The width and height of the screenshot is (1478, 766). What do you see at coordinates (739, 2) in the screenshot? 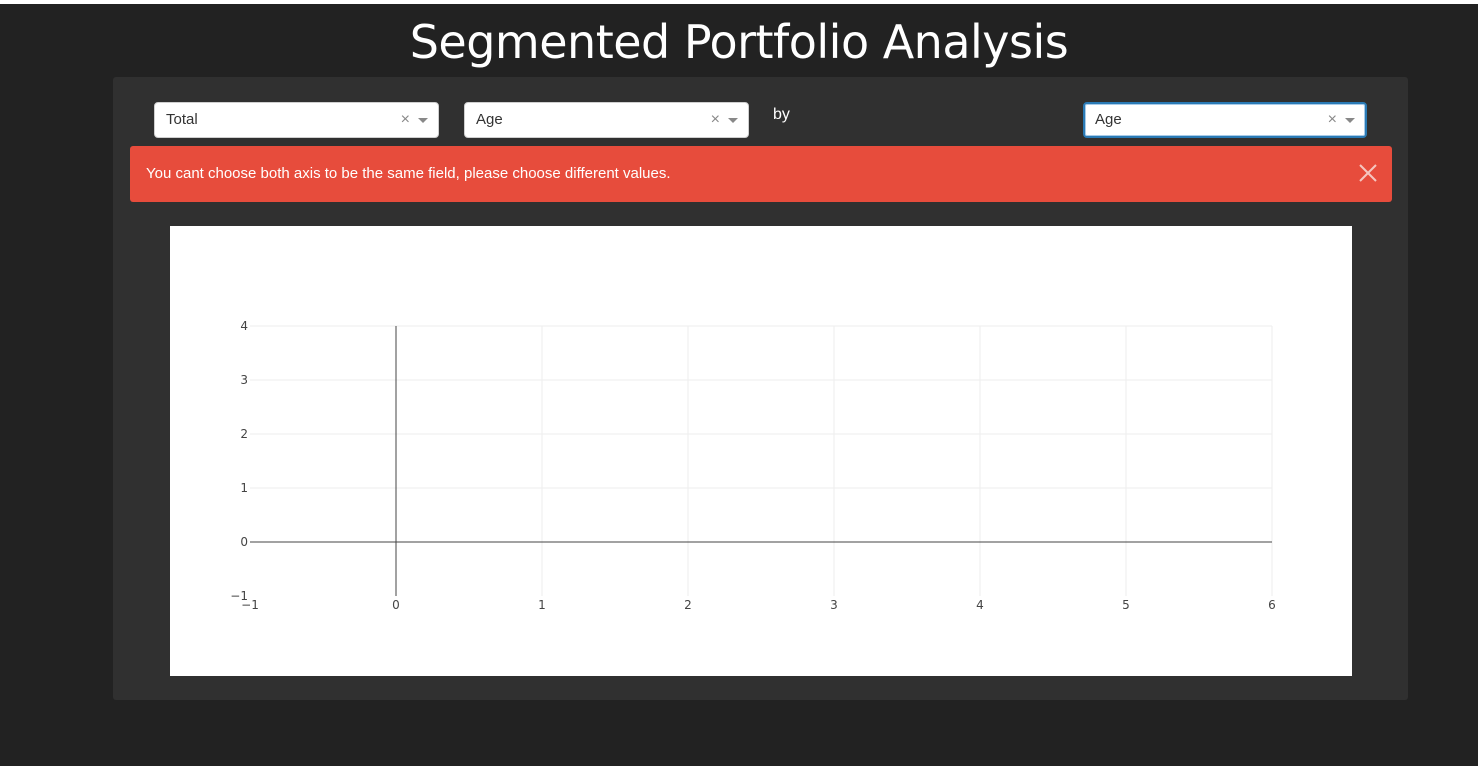
I see `top-border` at bounding box center [739, 2].